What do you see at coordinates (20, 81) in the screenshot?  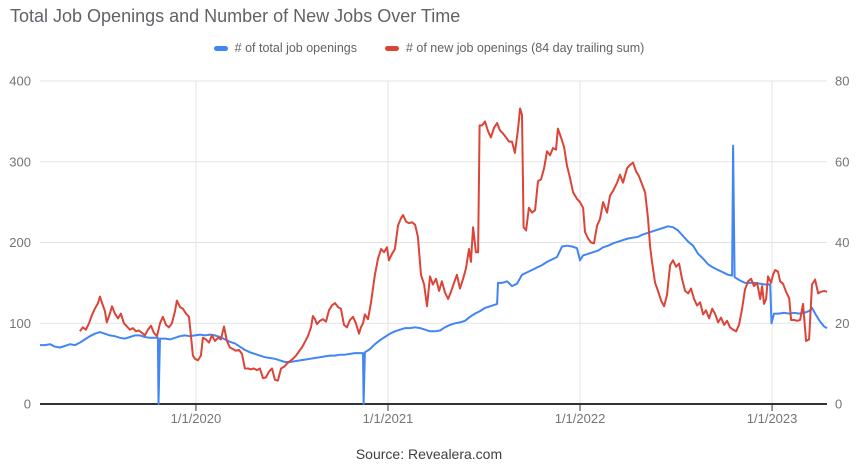 I see `y-axis-left-label: 400` at bounding box center [20, 81].